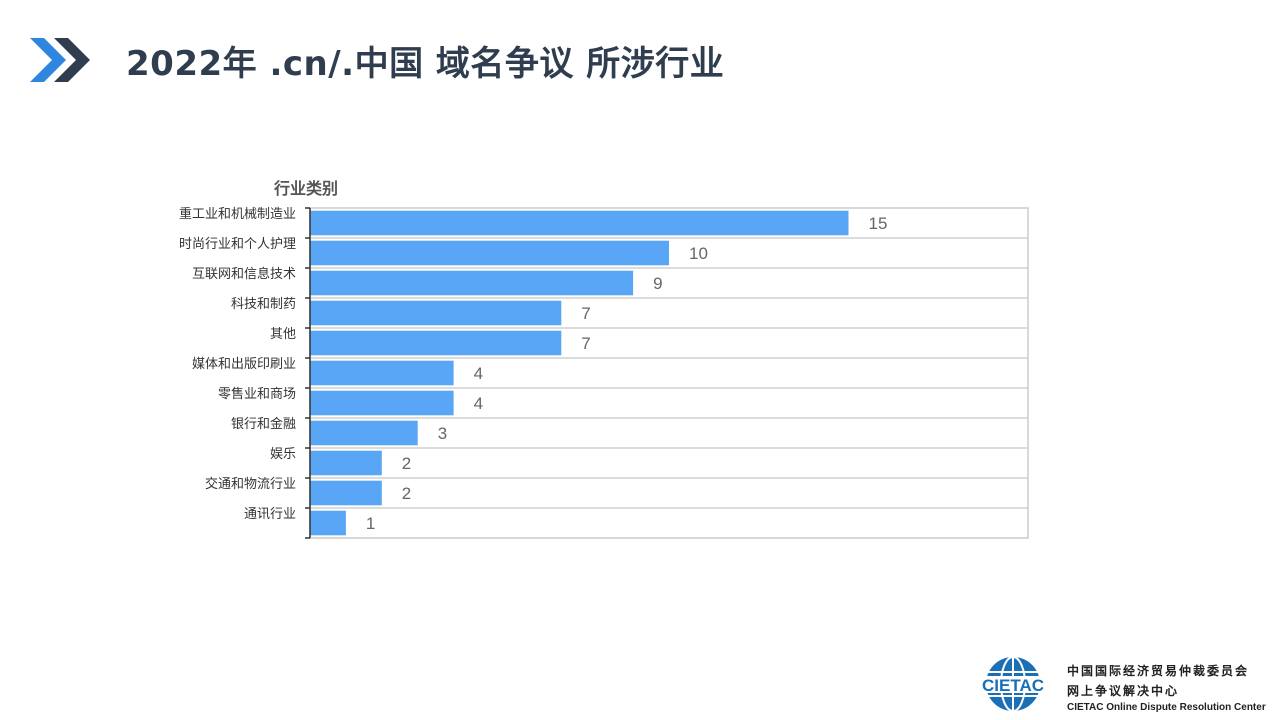 This screenshot has width=1280, height=720. What do you see at coordinates (370, 523) in the screenshot?
I see `data-label: 1` at bounding box center [370, 523].